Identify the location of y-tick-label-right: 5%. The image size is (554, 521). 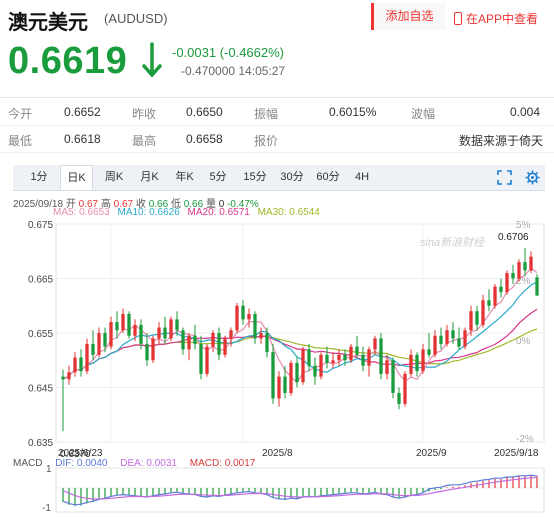
(523, 225).